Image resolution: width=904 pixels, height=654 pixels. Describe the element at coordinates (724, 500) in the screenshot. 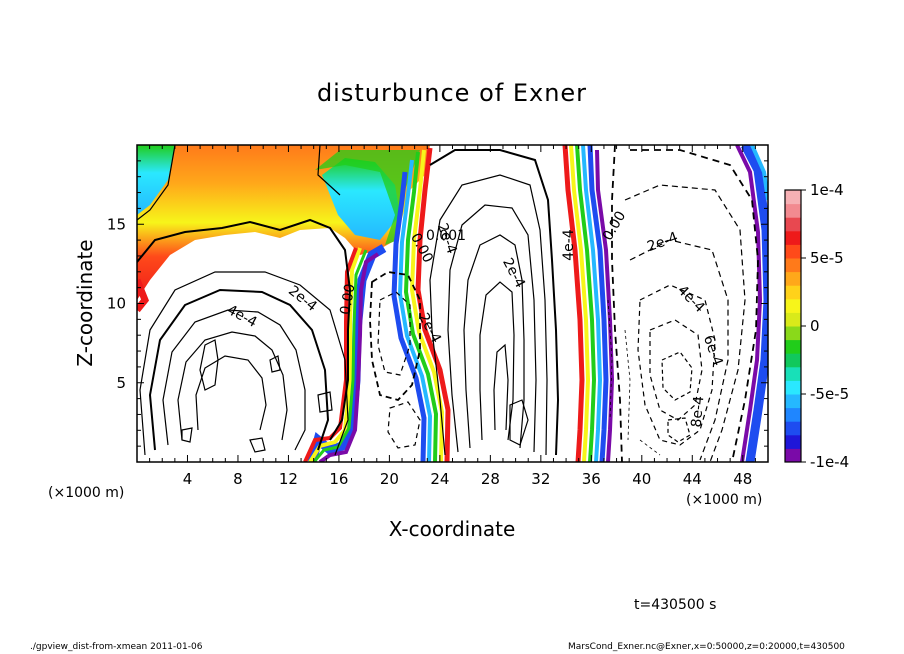

I see `x-axis-unit: (×1000 m)` at that location.